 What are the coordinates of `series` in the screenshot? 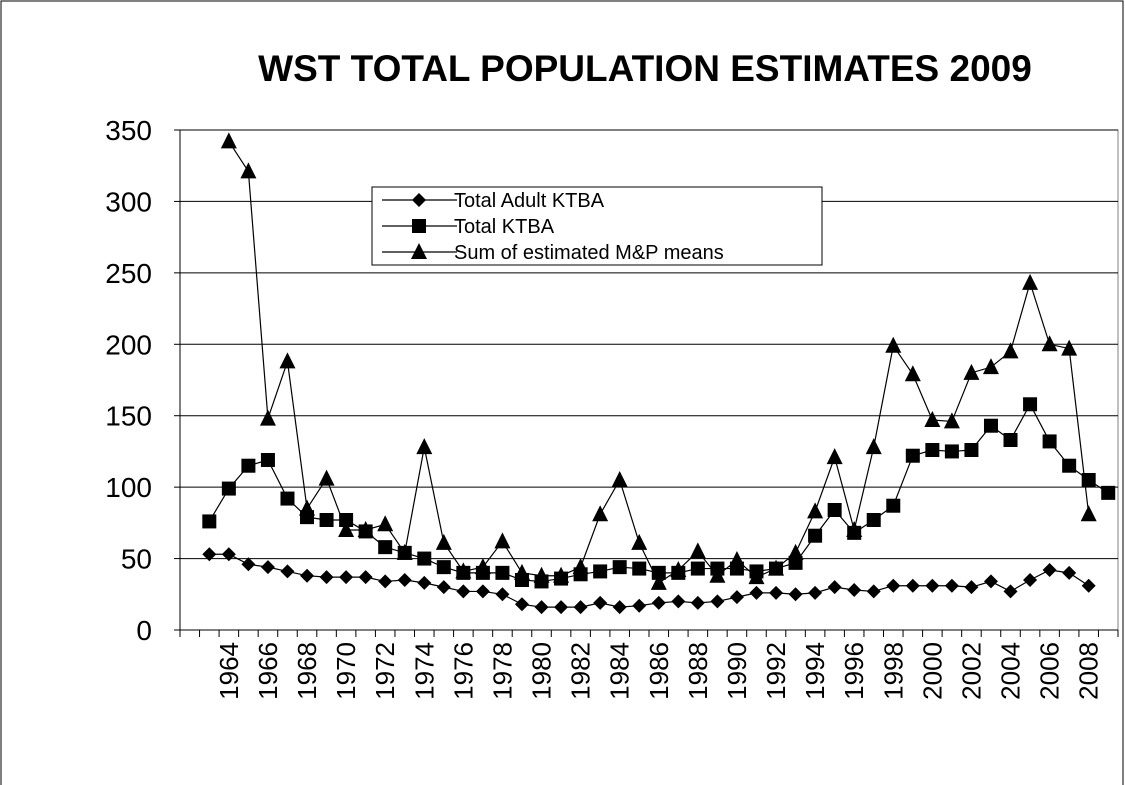 It's located at (649, 581).